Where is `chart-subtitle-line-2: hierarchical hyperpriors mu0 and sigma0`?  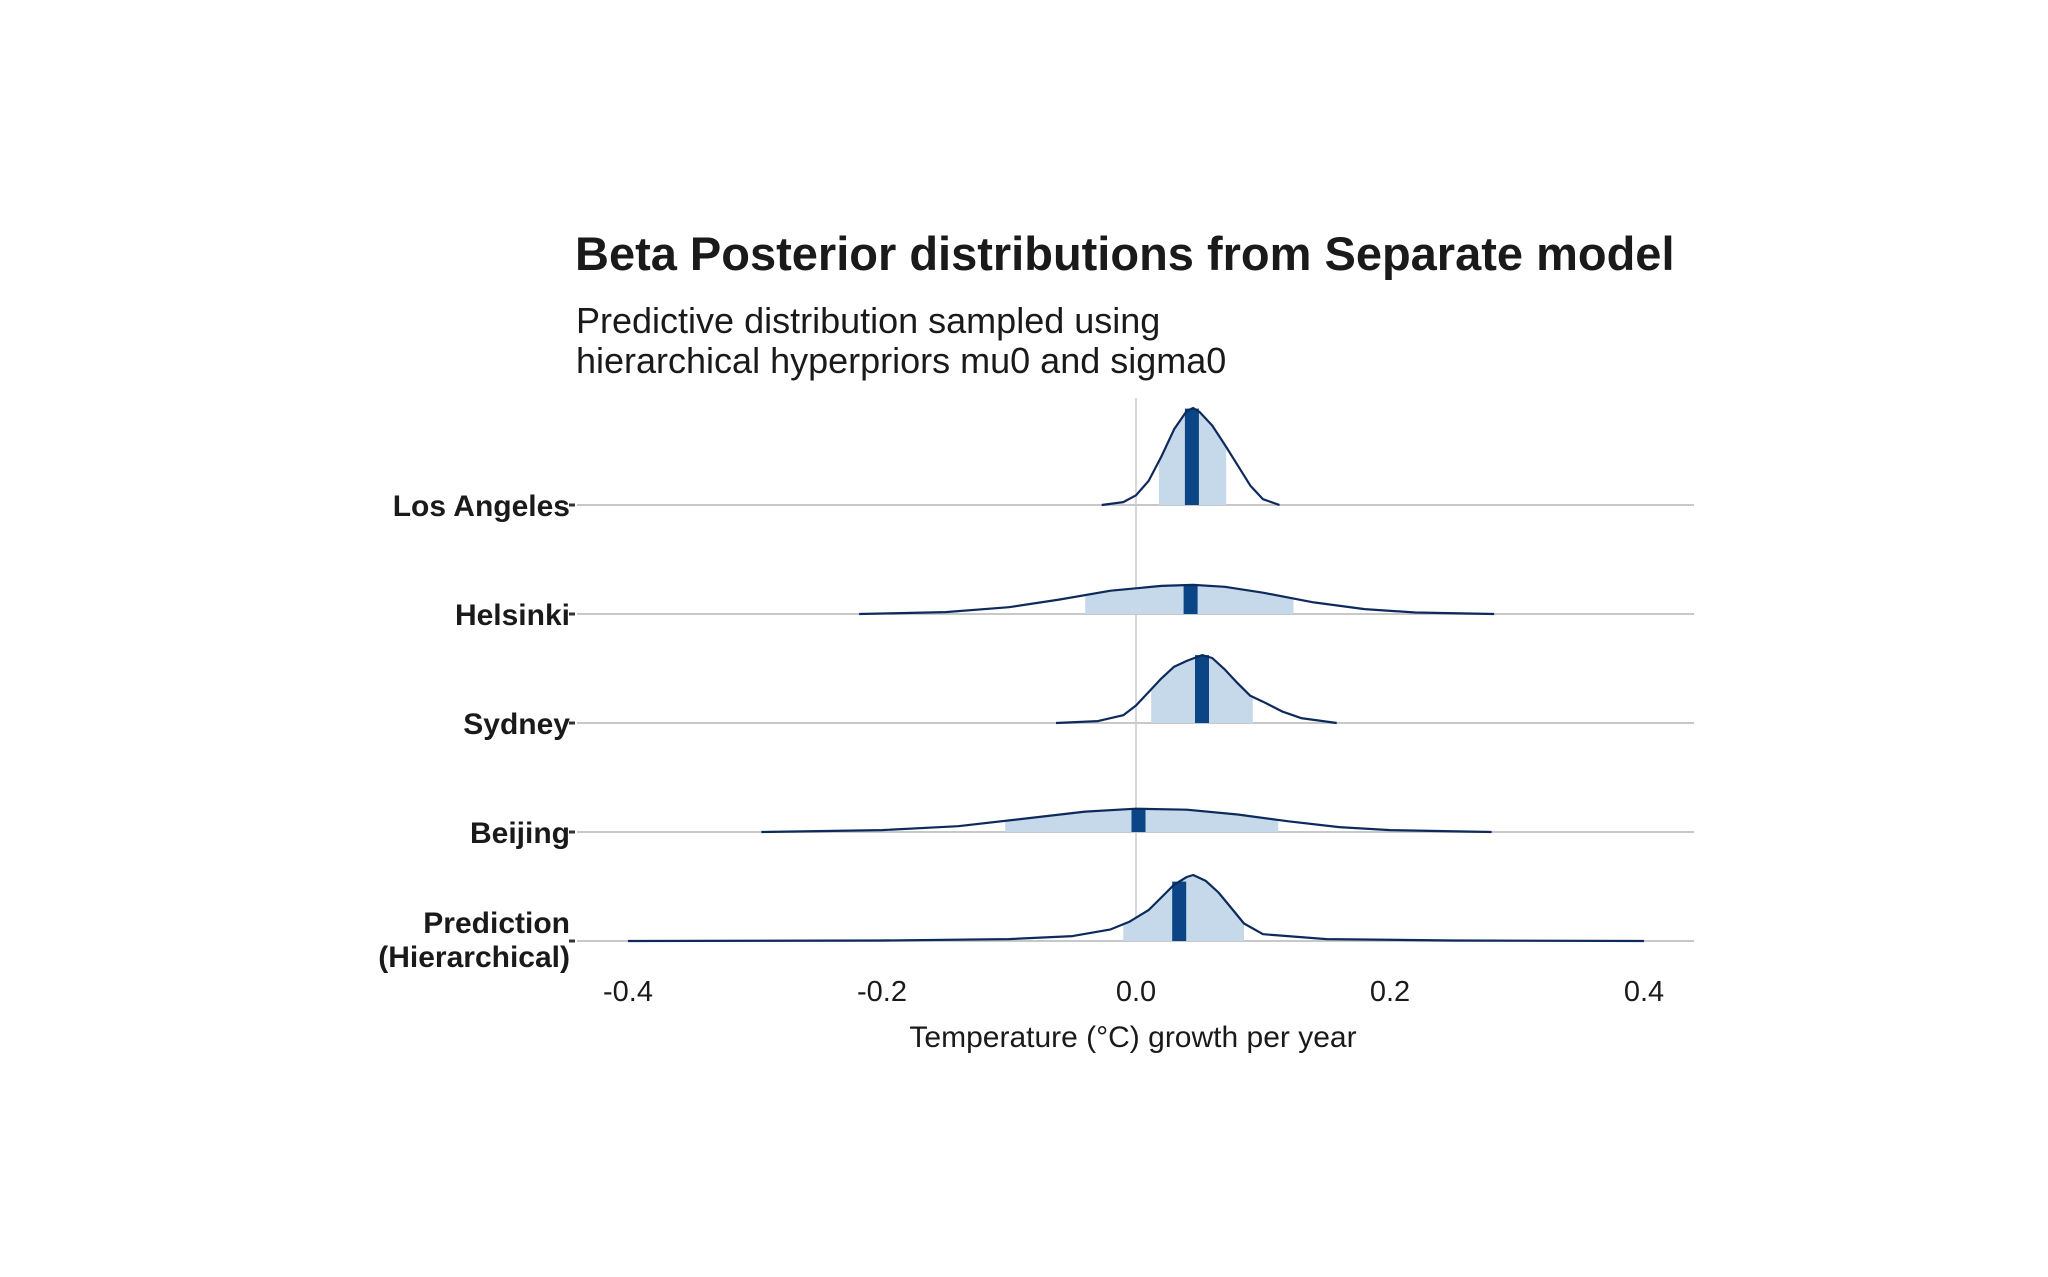 chart-subtitle-line-2: hierarchical hyperpriors mu0 and sigma0 is located at coordinates (901, 360).